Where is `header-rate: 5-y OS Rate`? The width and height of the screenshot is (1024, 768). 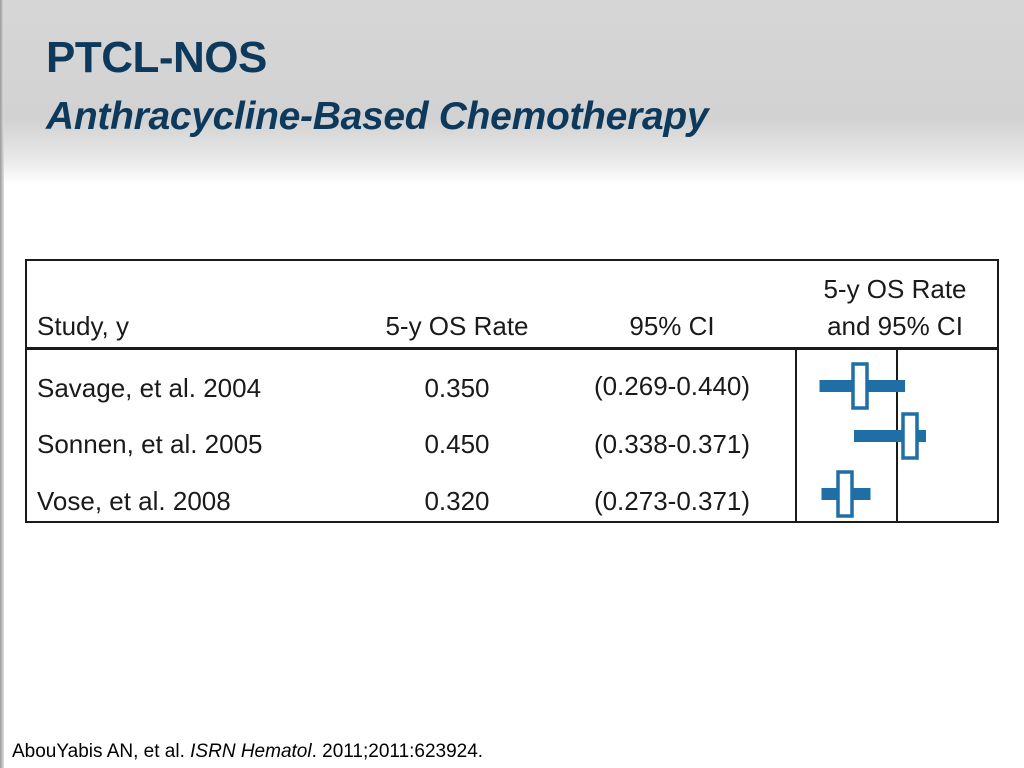 header-rate: 5-y OS Rate is located at coordinates (457, 326).